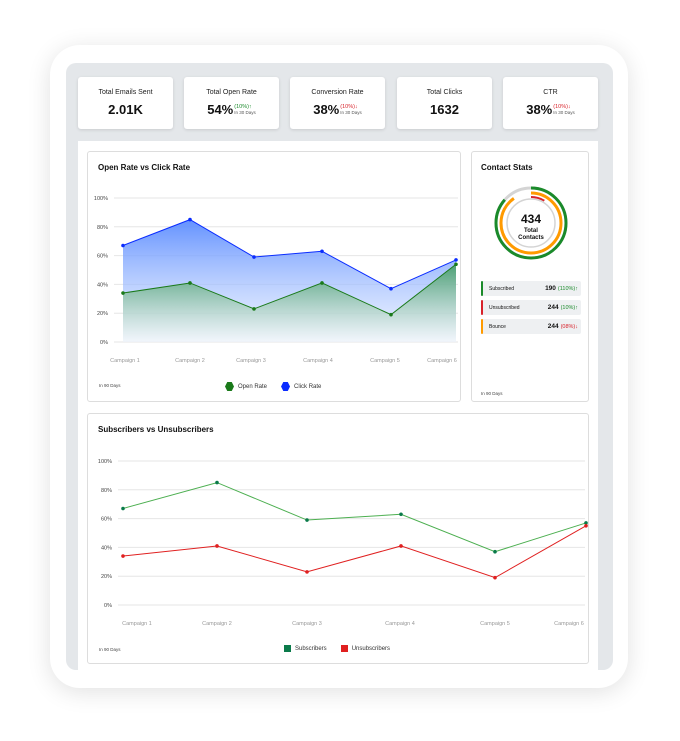  Describe the element at coordinates (531, 307) in the screenshot. I see `contact-stat-row: Unsubscribed 244 (10%)↑` at that location.